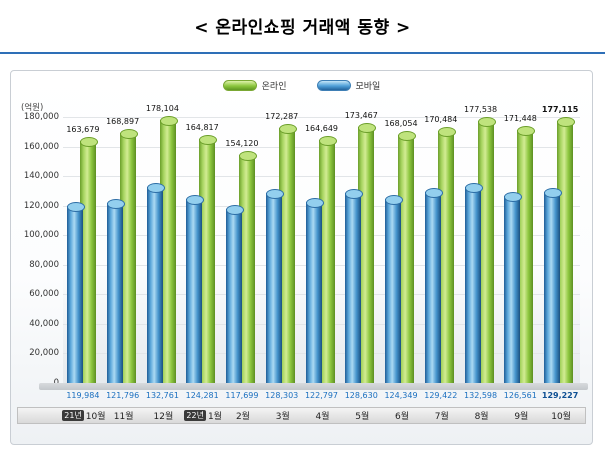 Image resolution: width=605 pixels, height=453 pixels. What do you see at coordinates (313, 386) in the screenshot?
I see `axis-floor` at bounding box center [313, 386].